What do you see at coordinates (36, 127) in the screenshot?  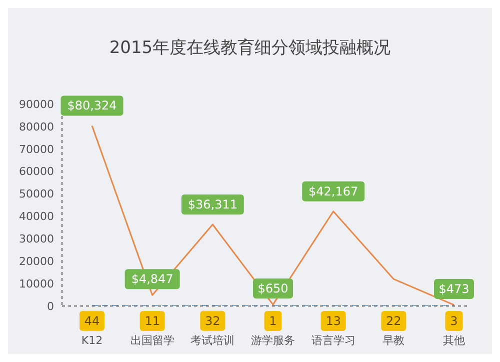 I see `y-tick-label: 80000` at bounding box center [36, 127].